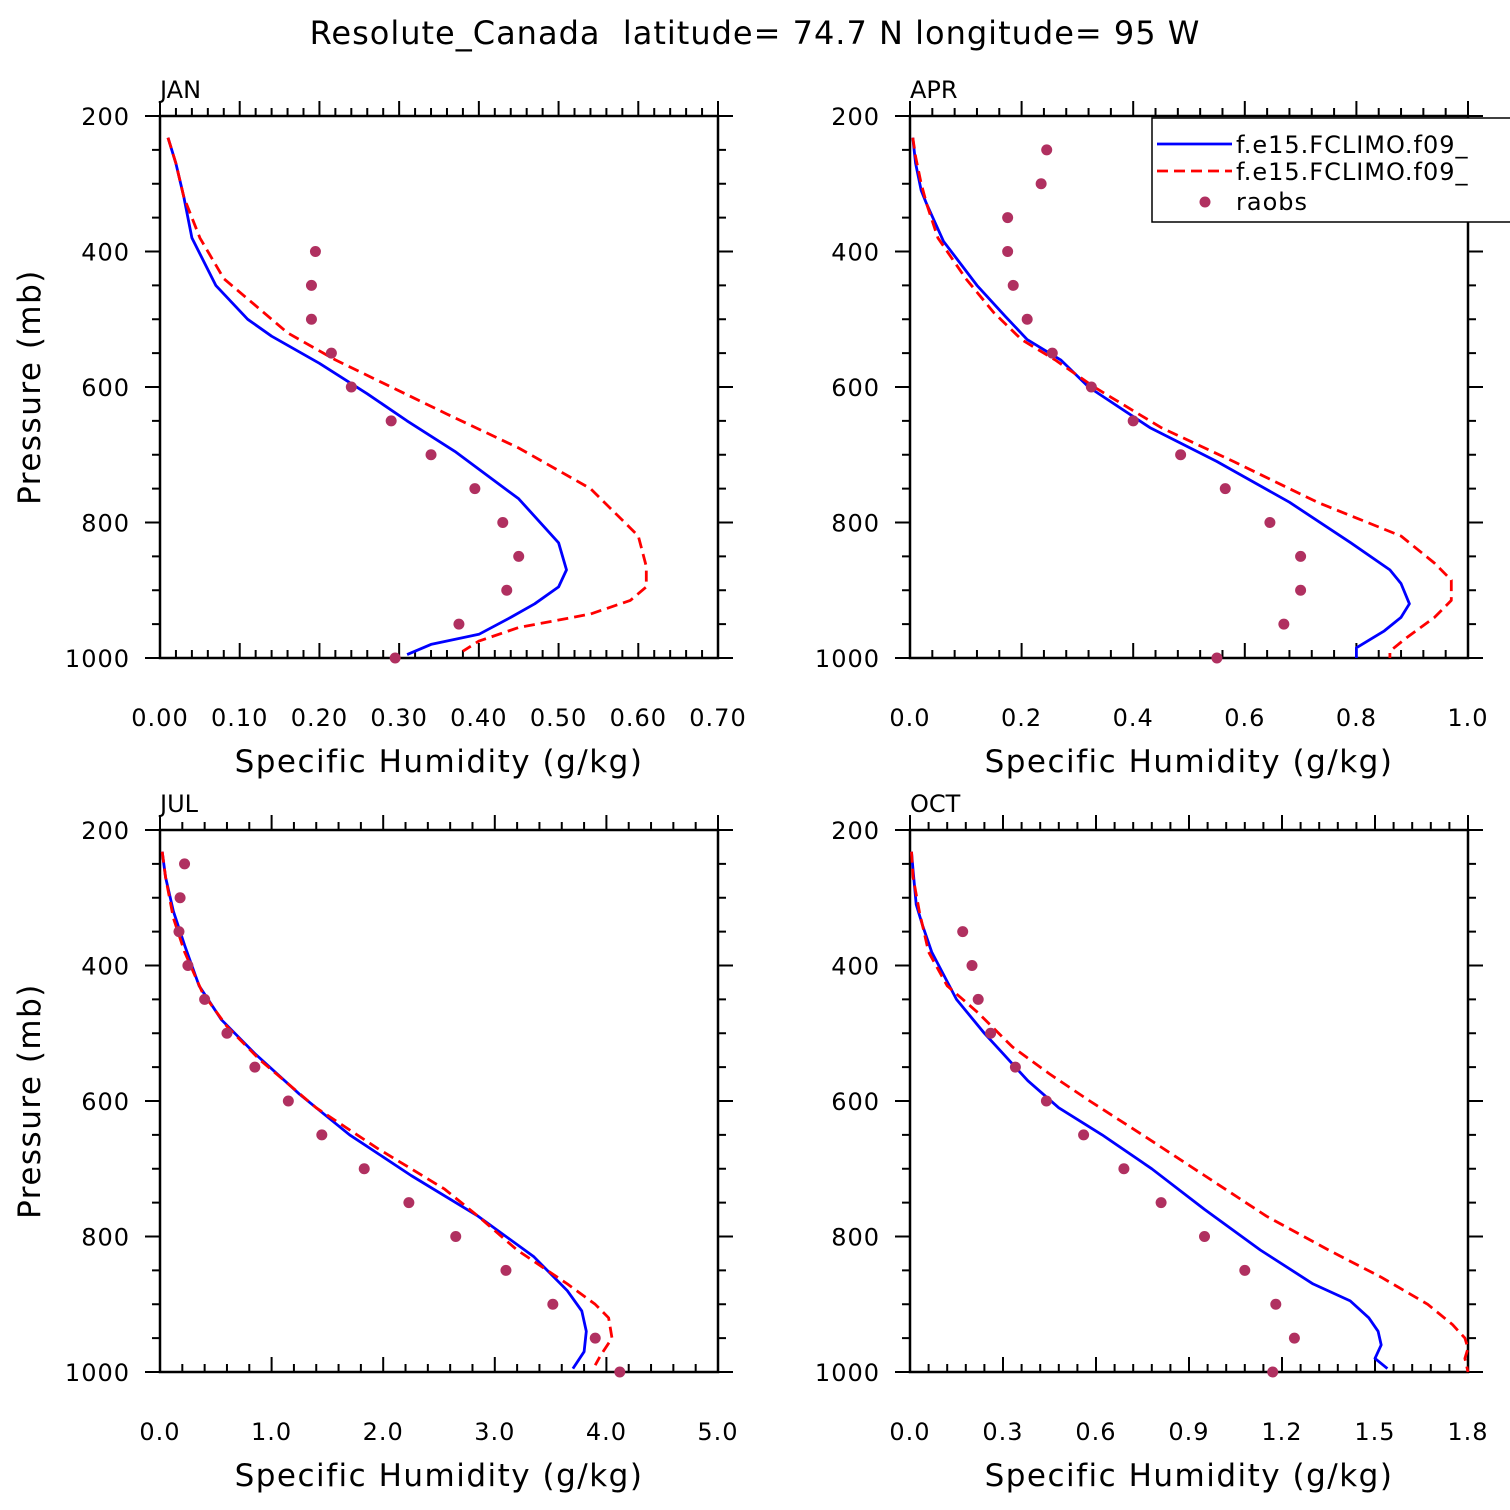  I want to click on ticks-jan, so click(439, 380).